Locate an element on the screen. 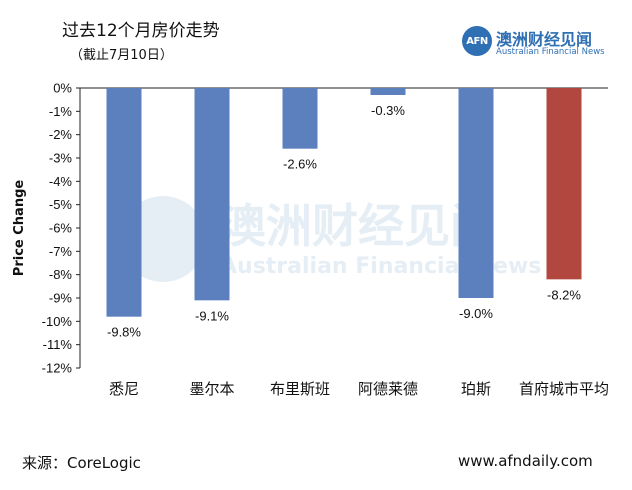 The width and height of the screenshot is (632, 490). category-label: 阿德莱德 is located at coordinates (388, 389).